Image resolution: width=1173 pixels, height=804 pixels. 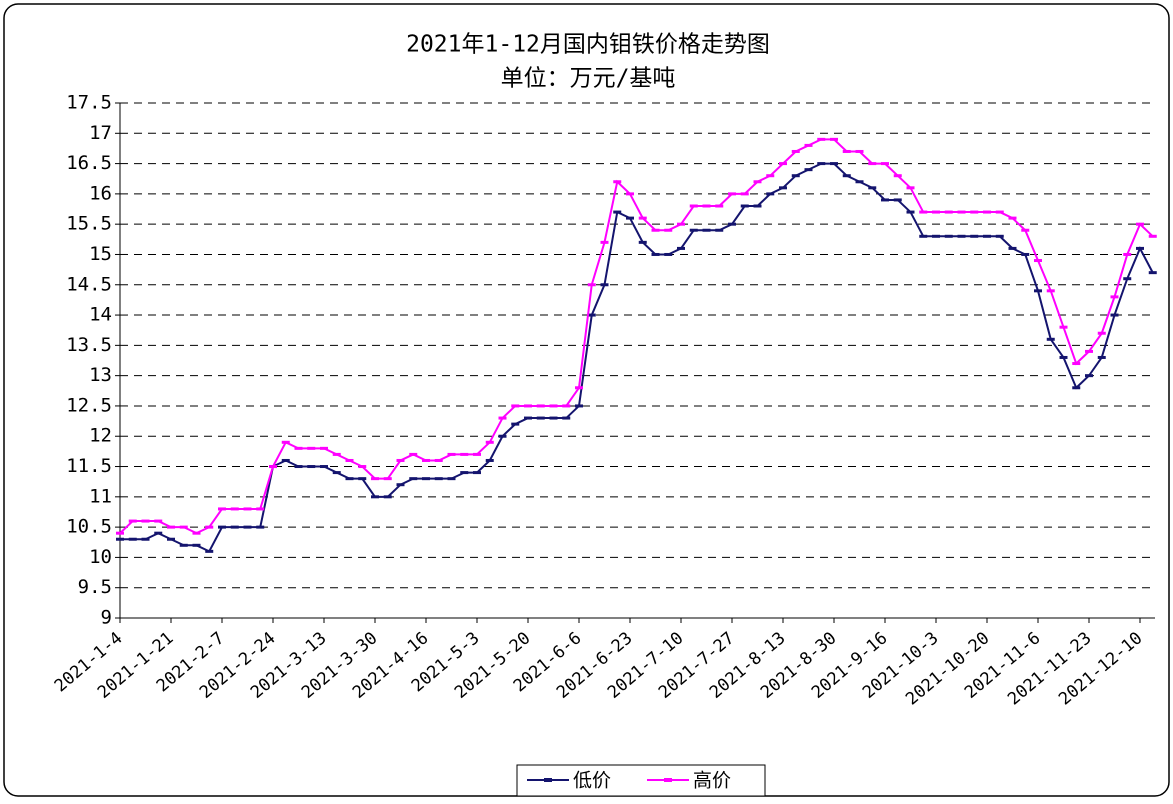 What do you see at coordinates (100, 133) in the screenshot?
I see `y-tick-label: 17` at bounding box center [100, 133].